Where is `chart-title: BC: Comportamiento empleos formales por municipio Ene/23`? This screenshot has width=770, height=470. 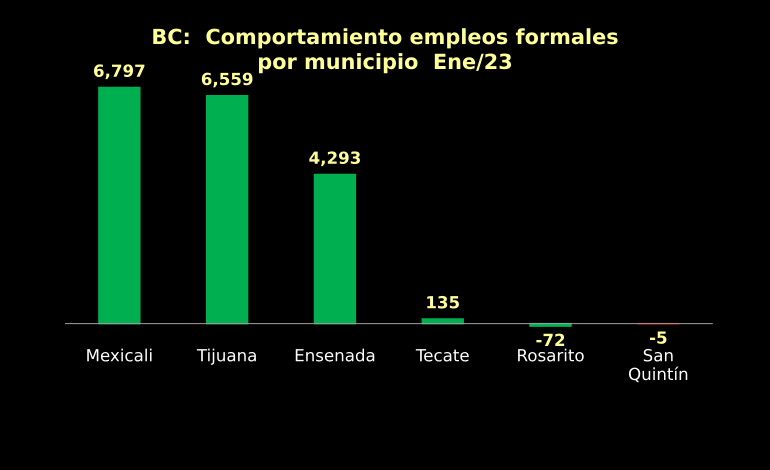 chart-title: BC: Comportamiento empleos formales por municipio Ene/23 is located at coordinates (385, 51).